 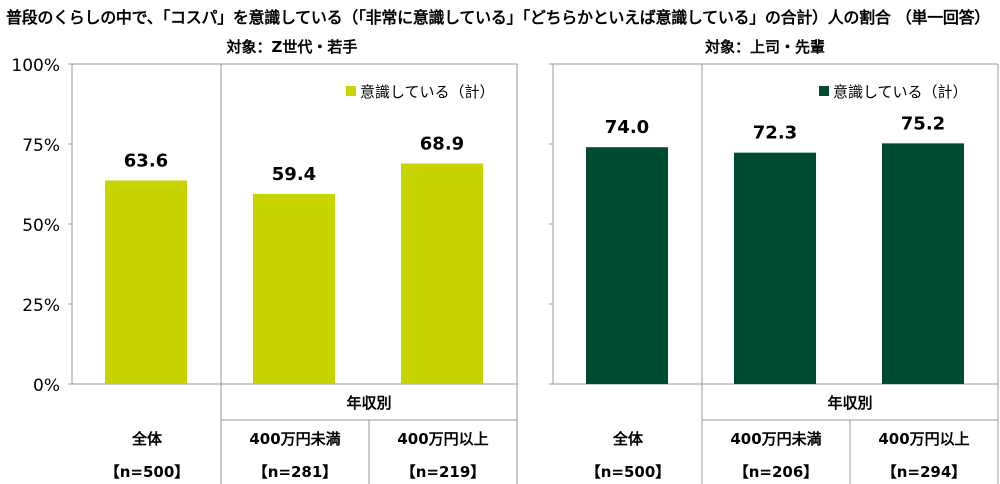 I want to click on n-label: 【n=281】, so click(x=295, y=472).